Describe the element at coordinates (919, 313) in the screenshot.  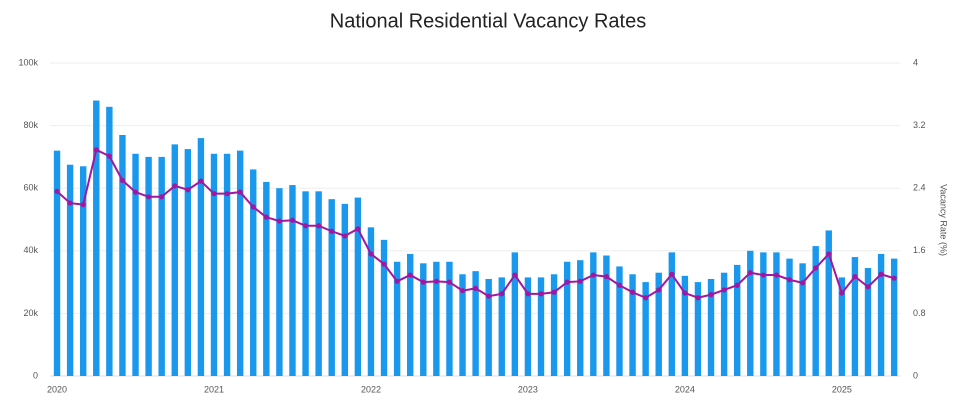
I see `y2-tick-label: 0.8` at that location.